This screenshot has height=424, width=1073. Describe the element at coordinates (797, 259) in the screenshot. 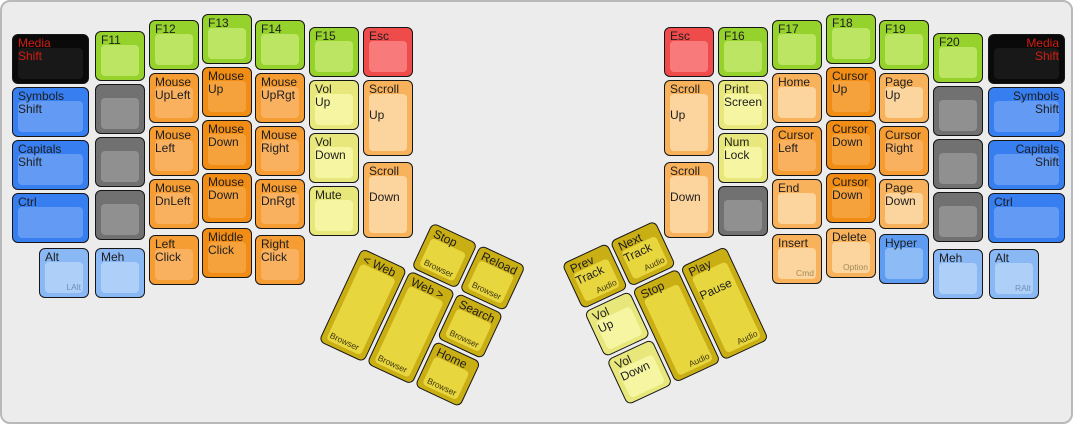

I see `key-insert: Insert Cmd` at that location.